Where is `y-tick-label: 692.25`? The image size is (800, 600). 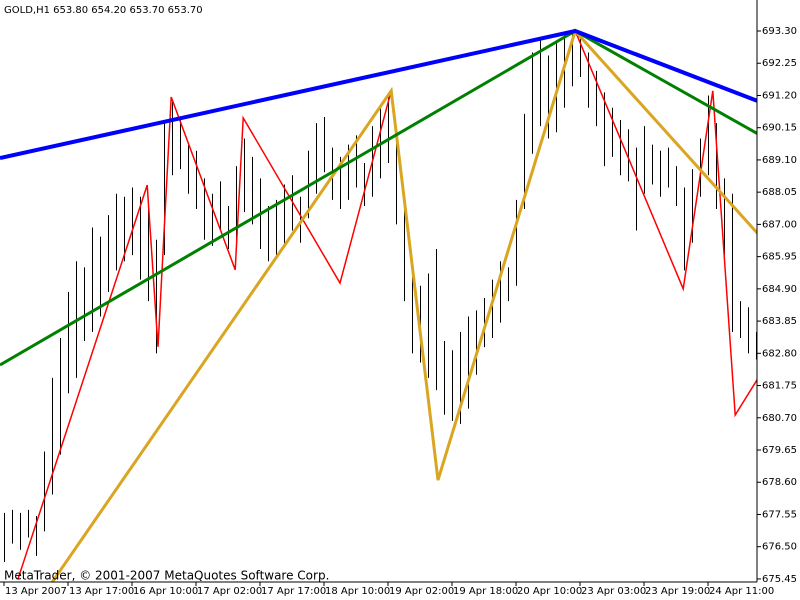
y-tick-label: 692.25 is located at coordinates (779, 63).